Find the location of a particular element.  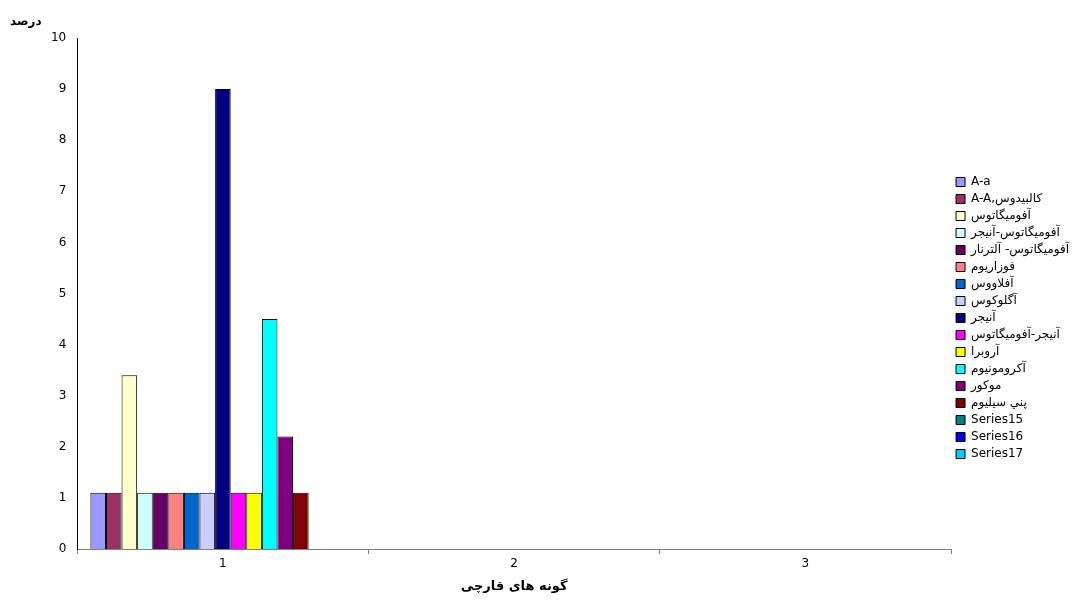

y-tick-label: 7 is located at coordinates (62, 190).